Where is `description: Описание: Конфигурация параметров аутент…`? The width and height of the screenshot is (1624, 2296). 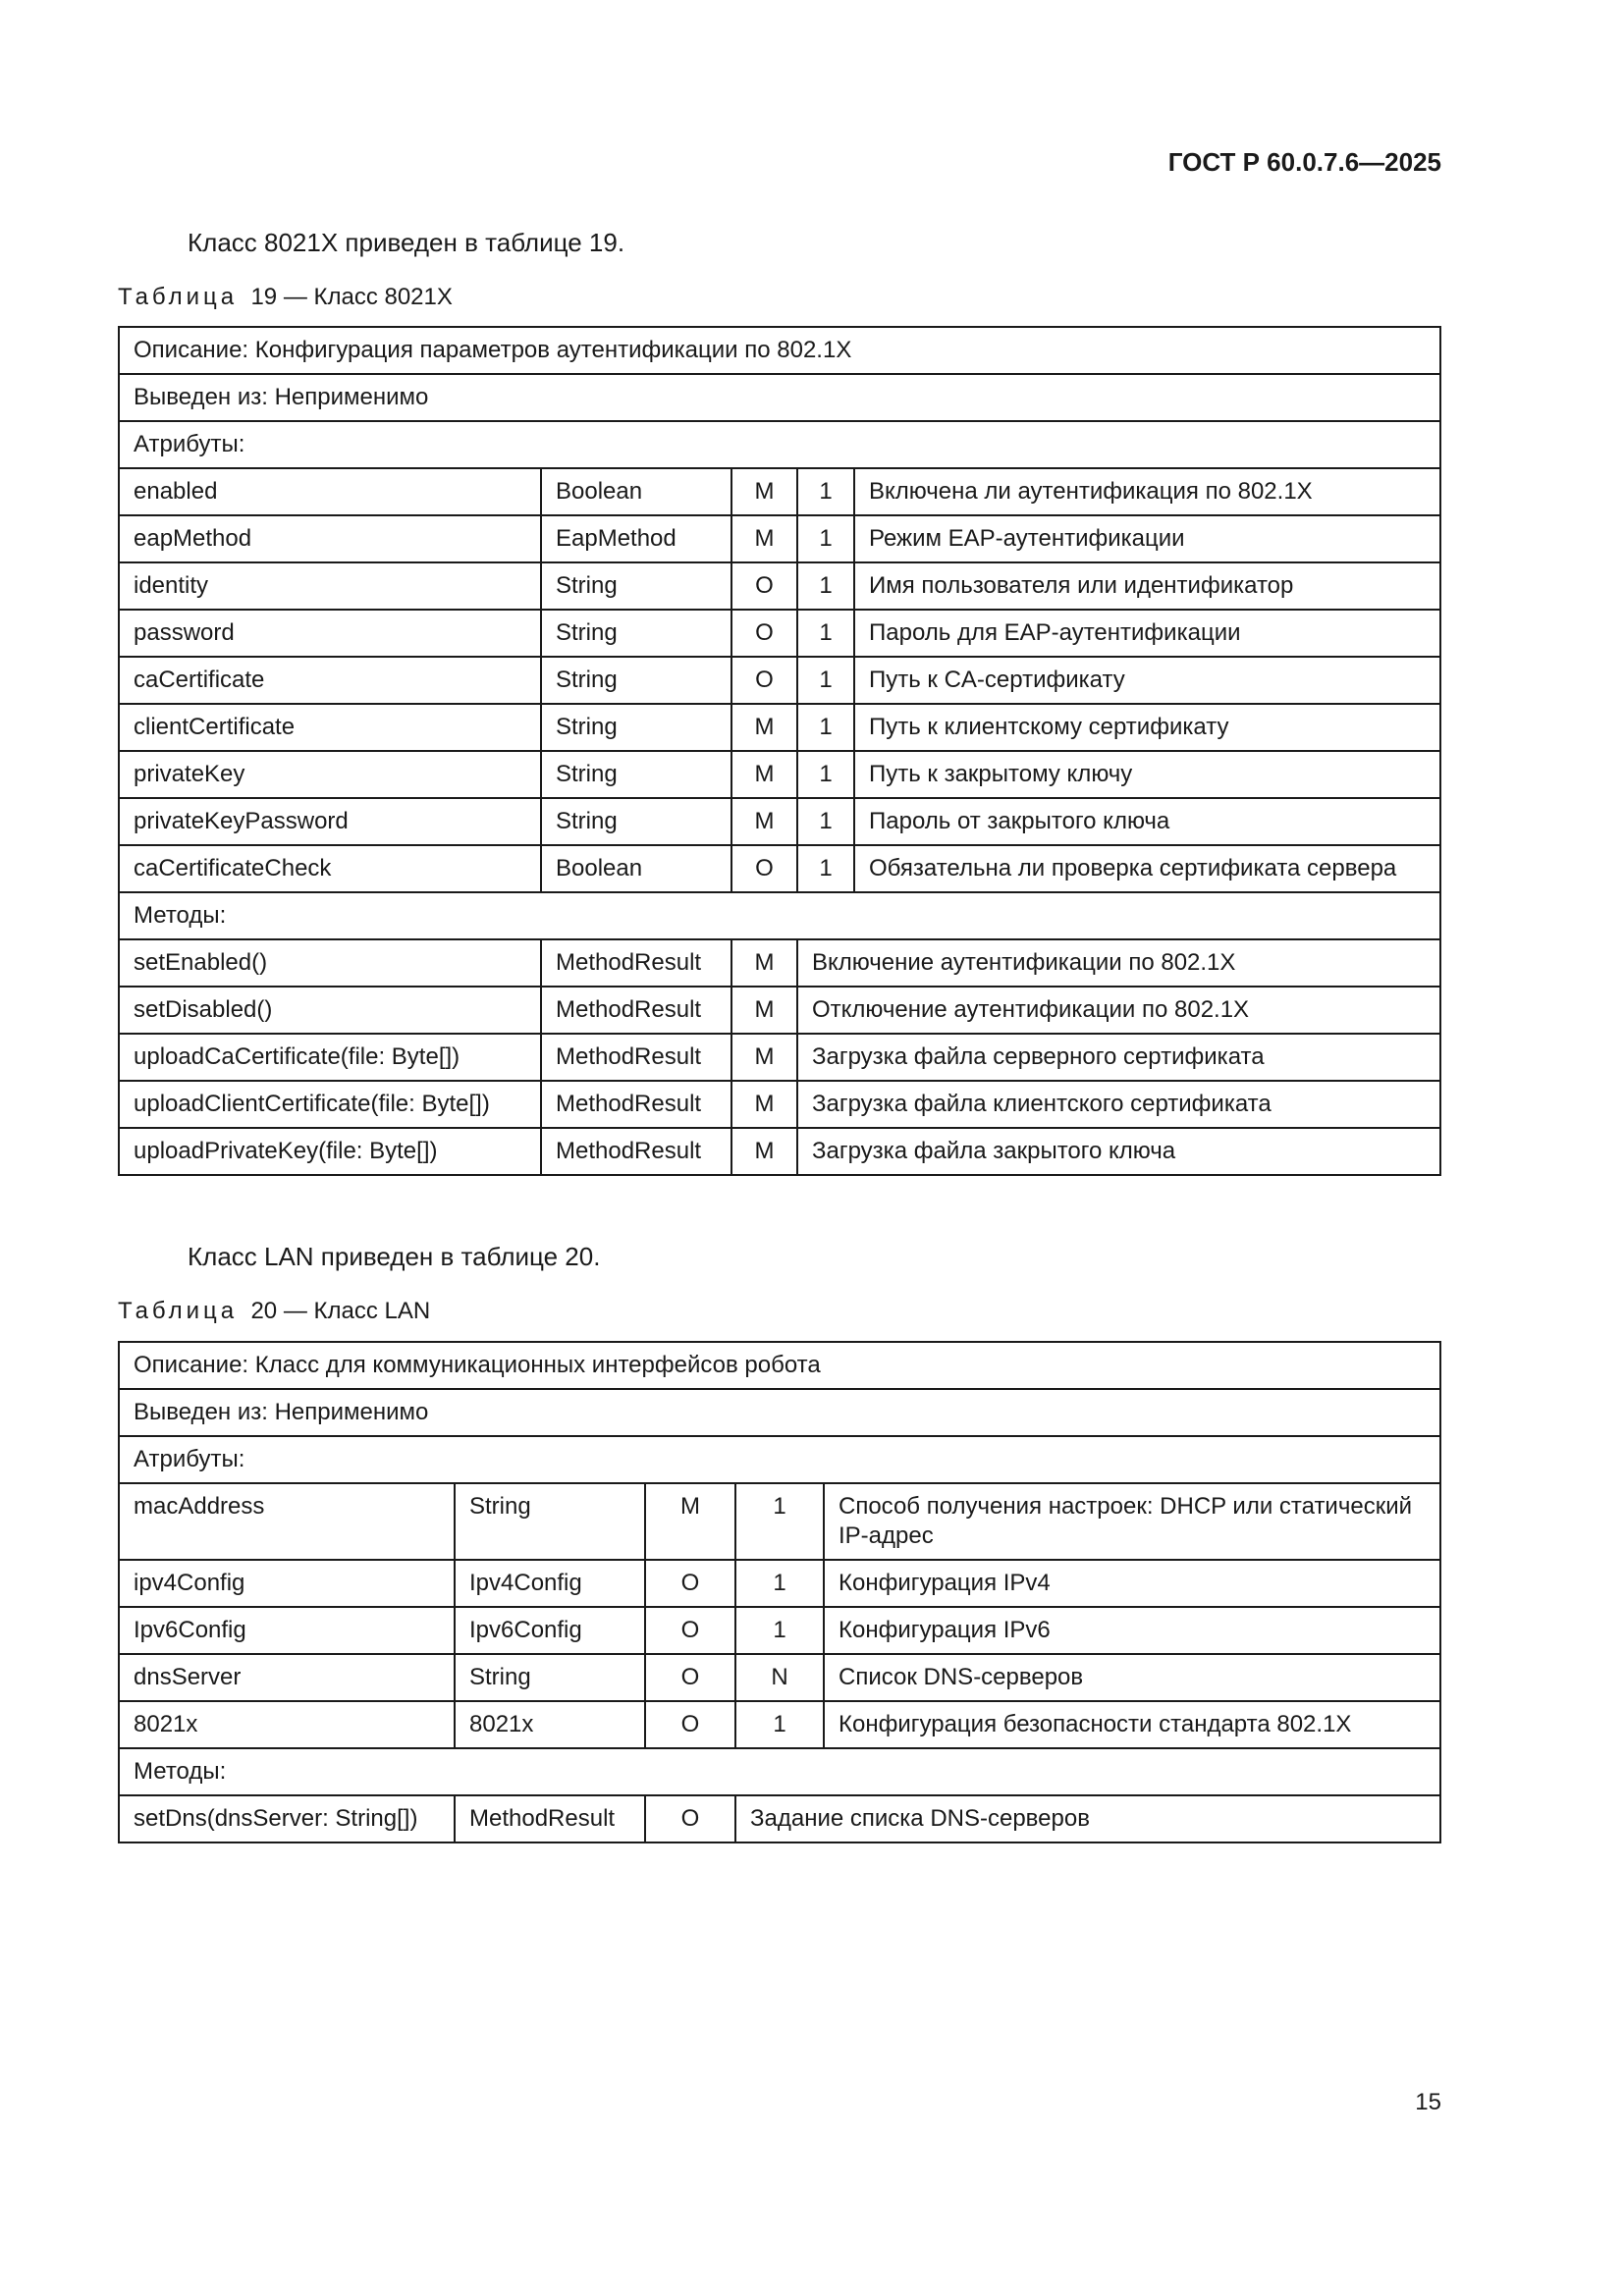 description: Описание: Конфигурация параметров аутент… is located at coordinates (779, 350).